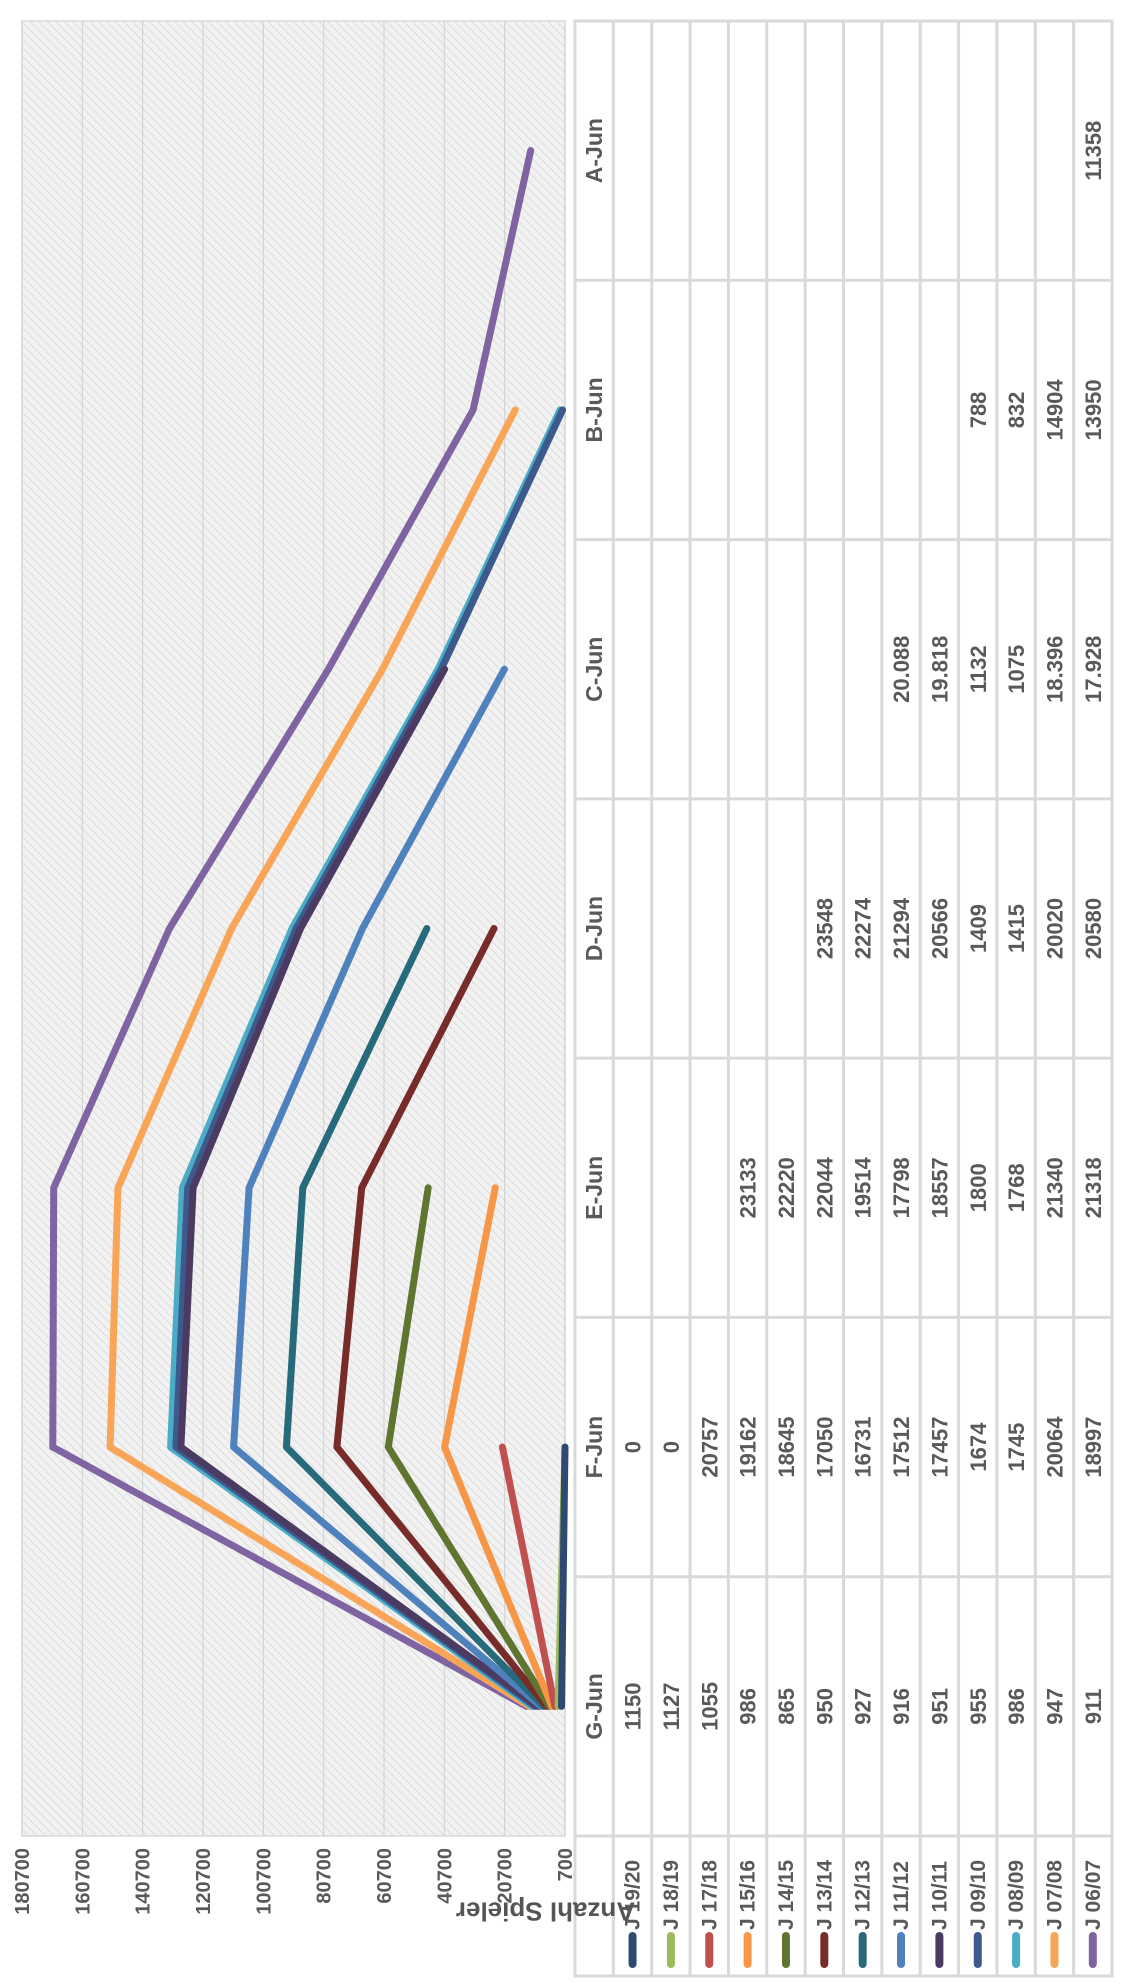  What do you see at coordinates (939, 928) in the screenshot?
I see `data-label: 20566` at bounding box center [939, 928].